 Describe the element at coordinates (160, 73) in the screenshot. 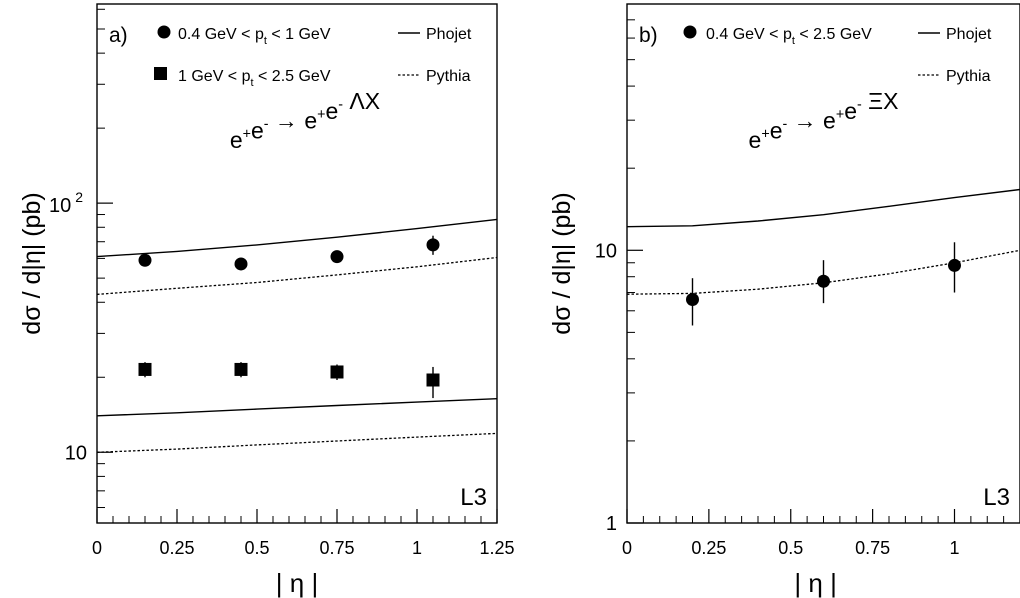

I see `legend-marker-square` at that location.